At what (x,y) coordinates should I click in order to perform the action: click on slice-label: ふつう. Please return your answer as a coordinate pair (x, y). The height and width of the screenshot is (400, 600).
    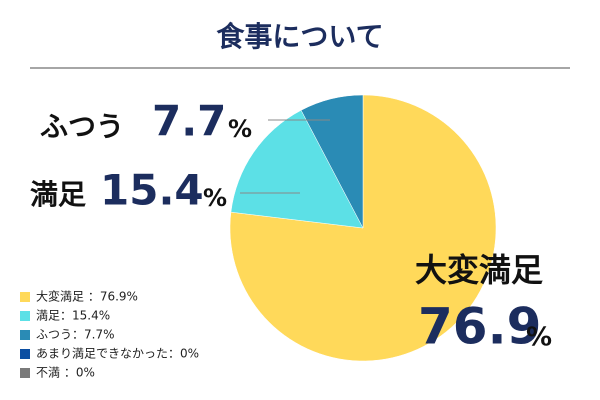
    Looking at the image, I should click on (82, 126).